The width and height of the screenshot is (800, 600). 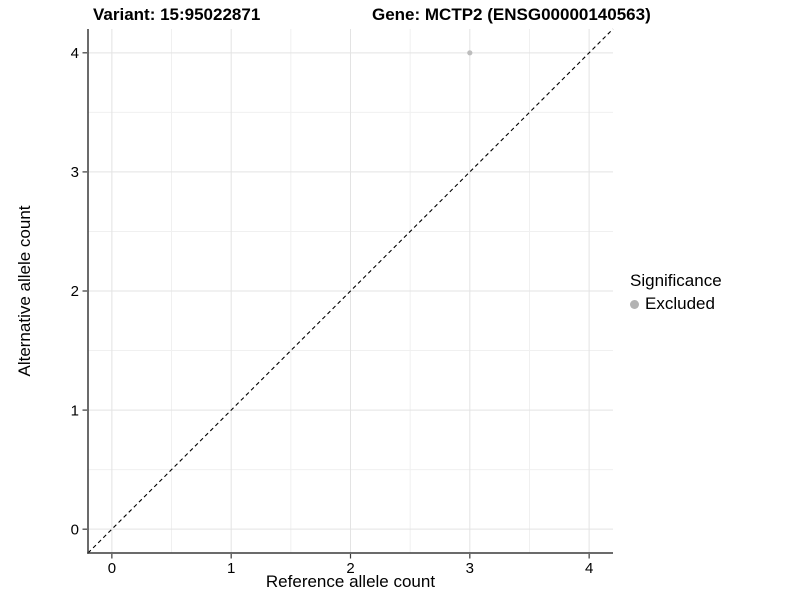 I want to click on legend: Significance Excluded, so click(x=676, y=292).